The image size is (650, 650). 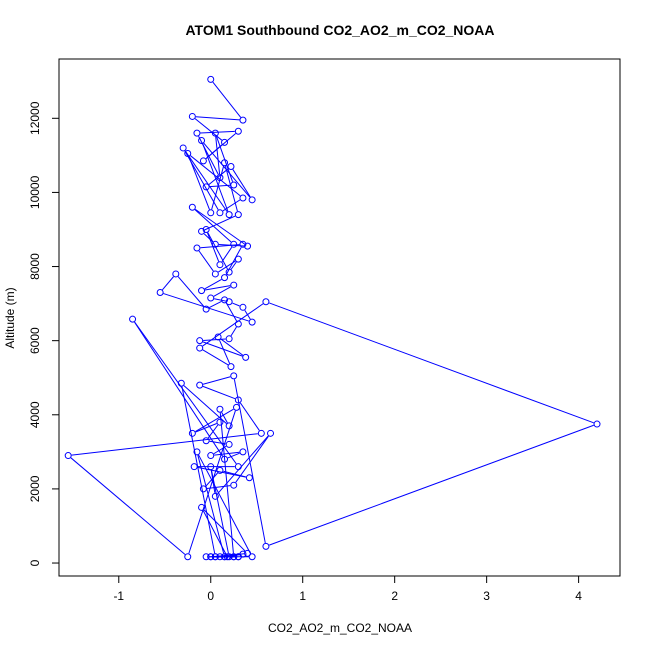 What do you see at coordinates (347, 589) in the screenshot?
I see `x-axis: -1 0 1 2 3 4` at bounding box center [347, 589].